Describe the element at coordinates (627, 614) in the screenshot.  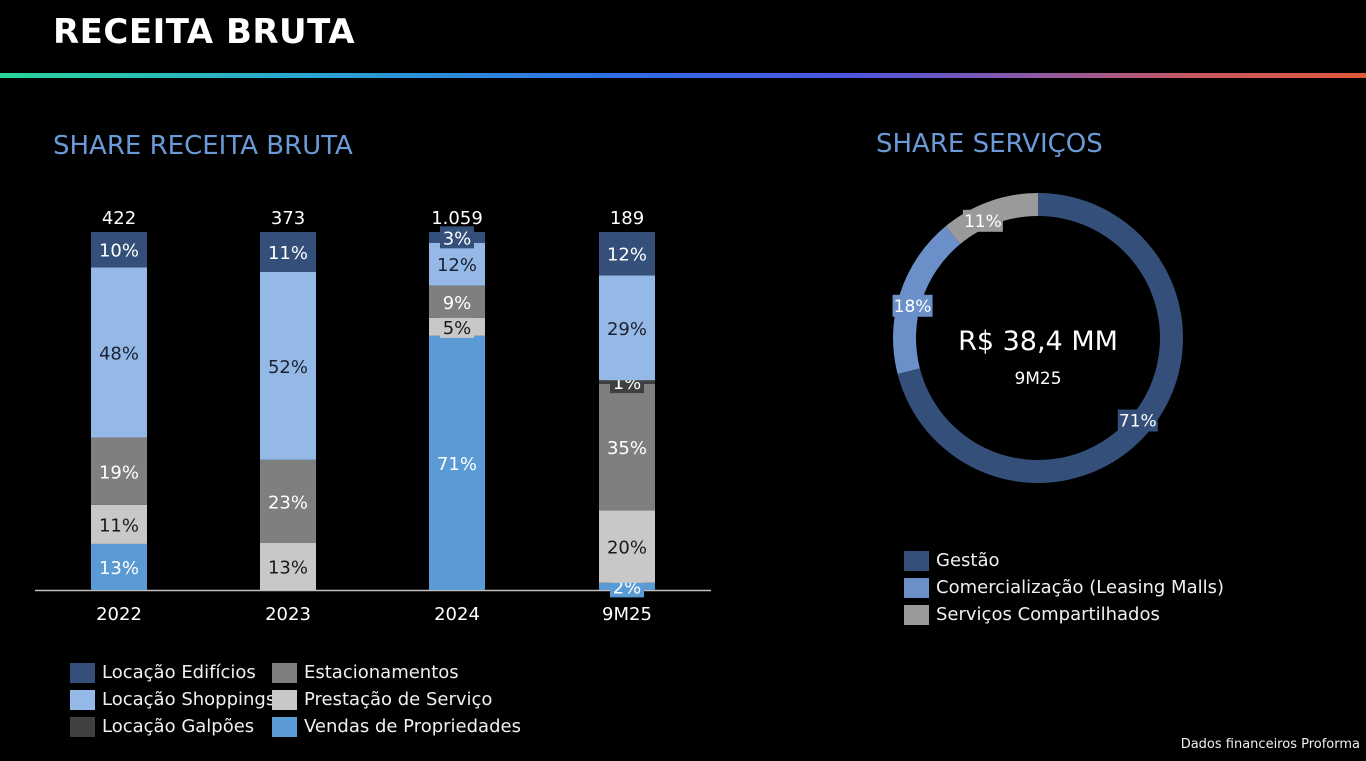
I see `x-tick-label-9m25: 9M25` at that location.